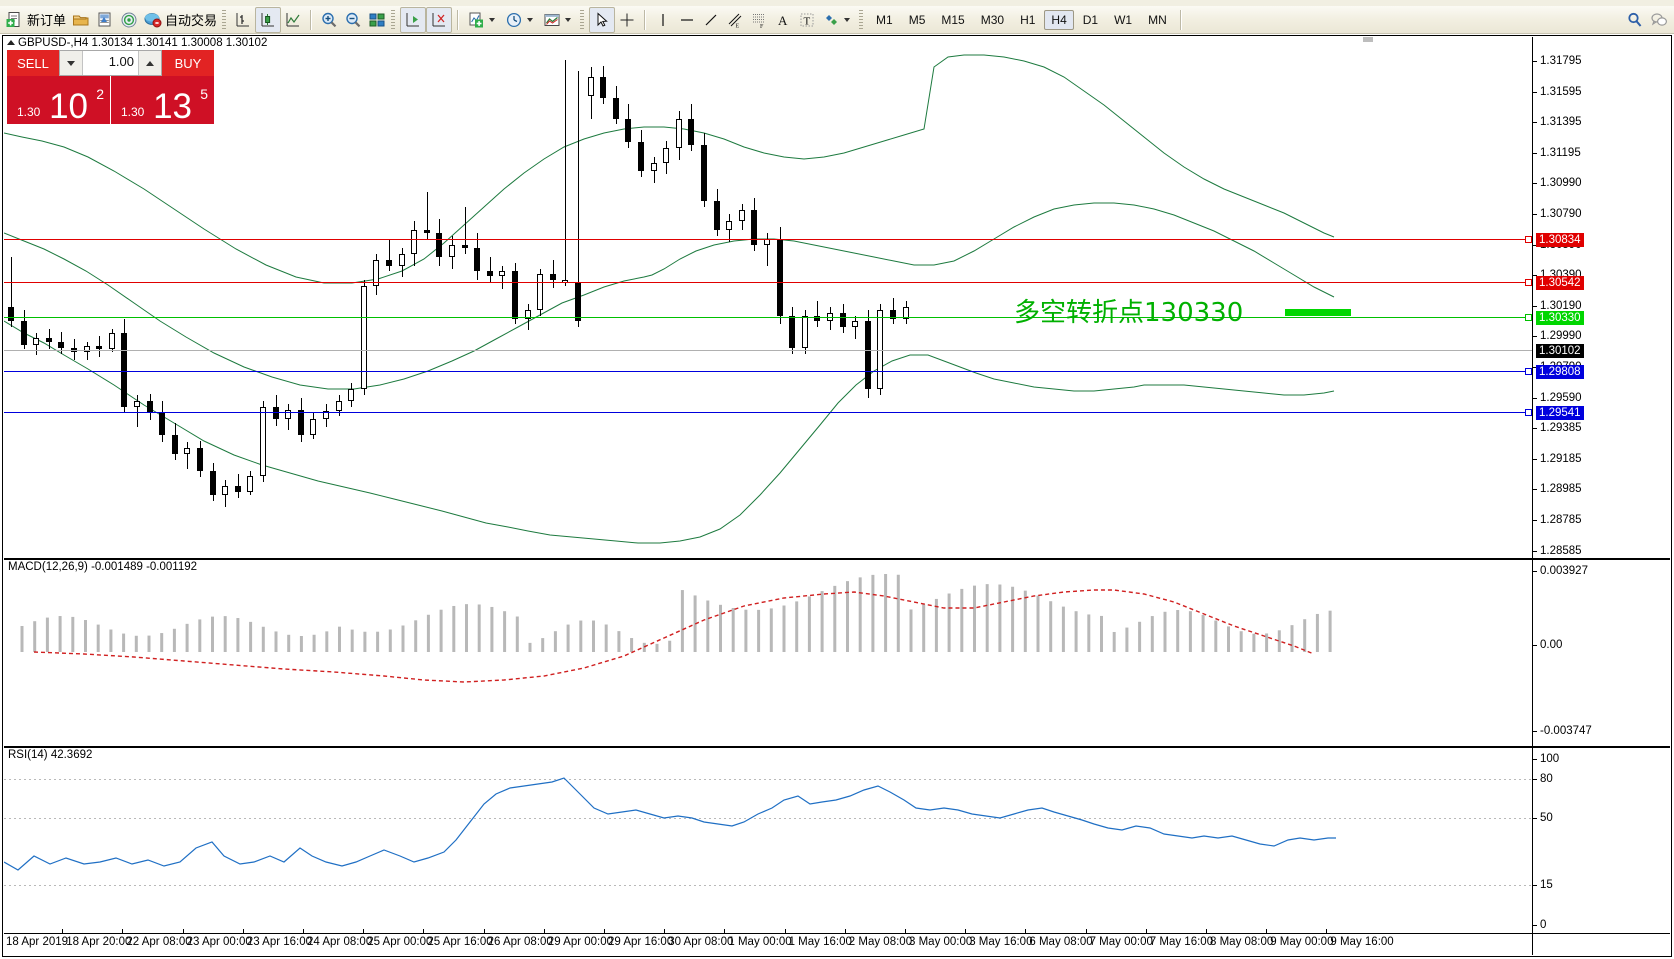 Image resolution: width=1674 pixels, height=959 pixels. What do you see at coordinates (377, 20) in the screenshot?
I see `tile-windows-button` at bounding box center [377, 20].